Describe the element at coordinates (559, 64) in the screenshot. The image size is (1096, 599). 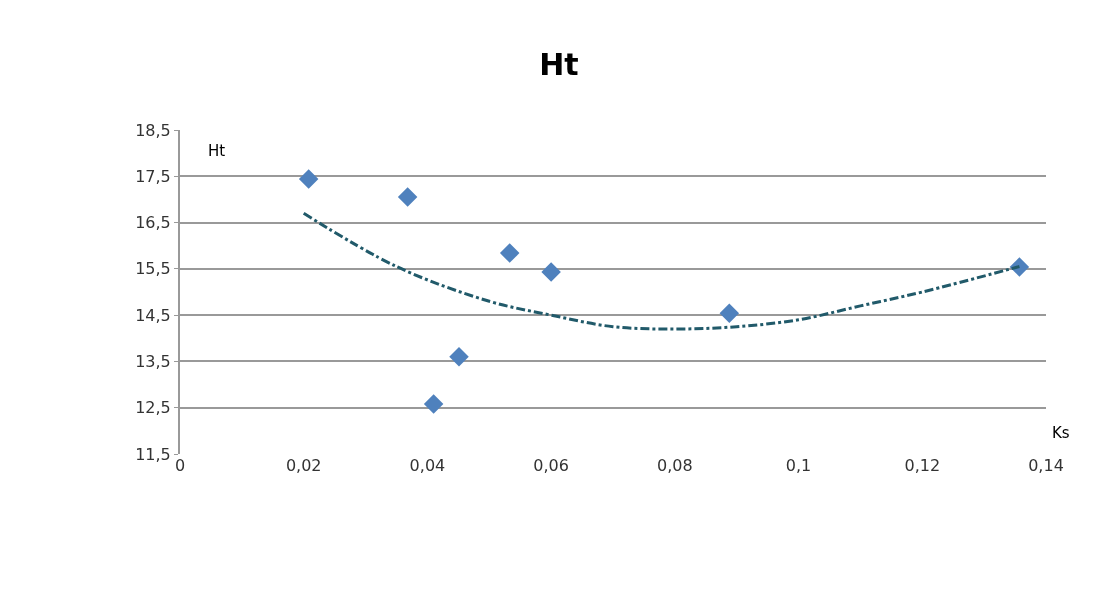
I see `chart-title: Ht` at that location.